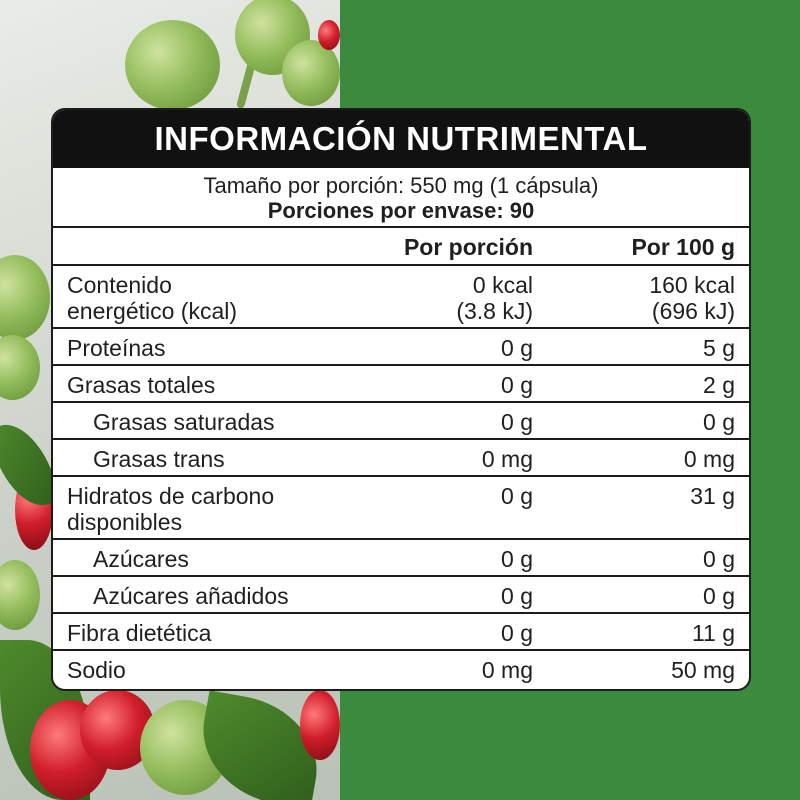  Describe the element at coordinates (401, 595) in the screenshot. I see `table-row-added-sugars: Azúcares añadidos 0 g 0 g` at that location.